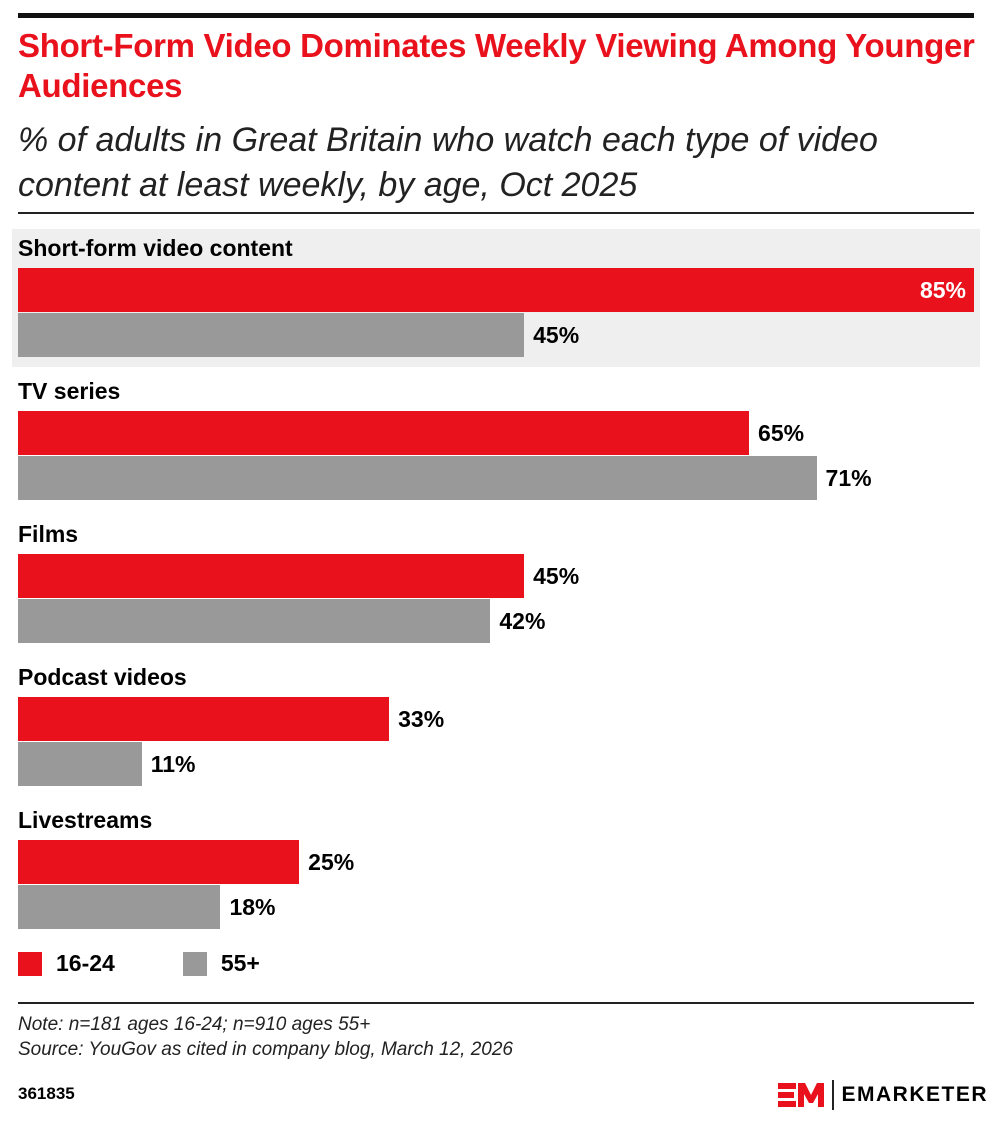 This screenshot has width=991, height=1121. I want to click on em-logo-icon, so click(801, 1095).